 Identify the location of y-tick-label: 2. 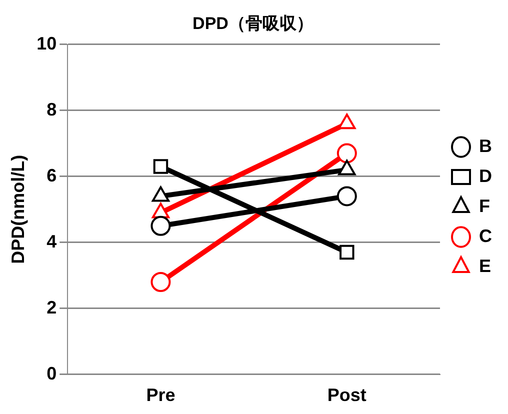
(51, 307).